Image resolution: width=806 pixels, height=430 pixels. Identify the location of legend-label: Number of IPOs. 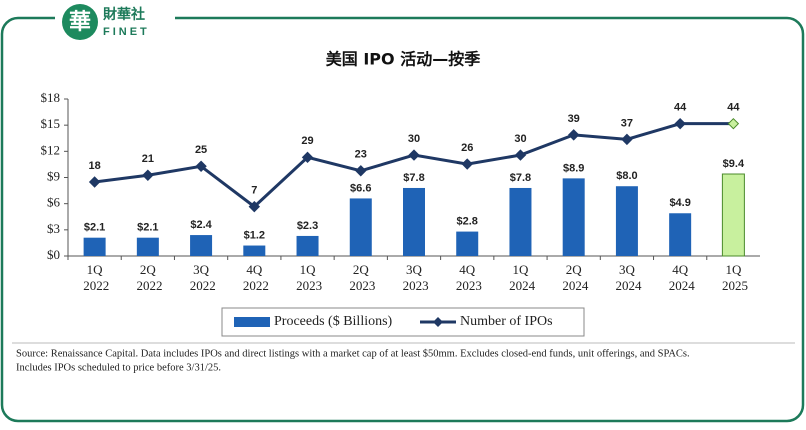
(506, 321).